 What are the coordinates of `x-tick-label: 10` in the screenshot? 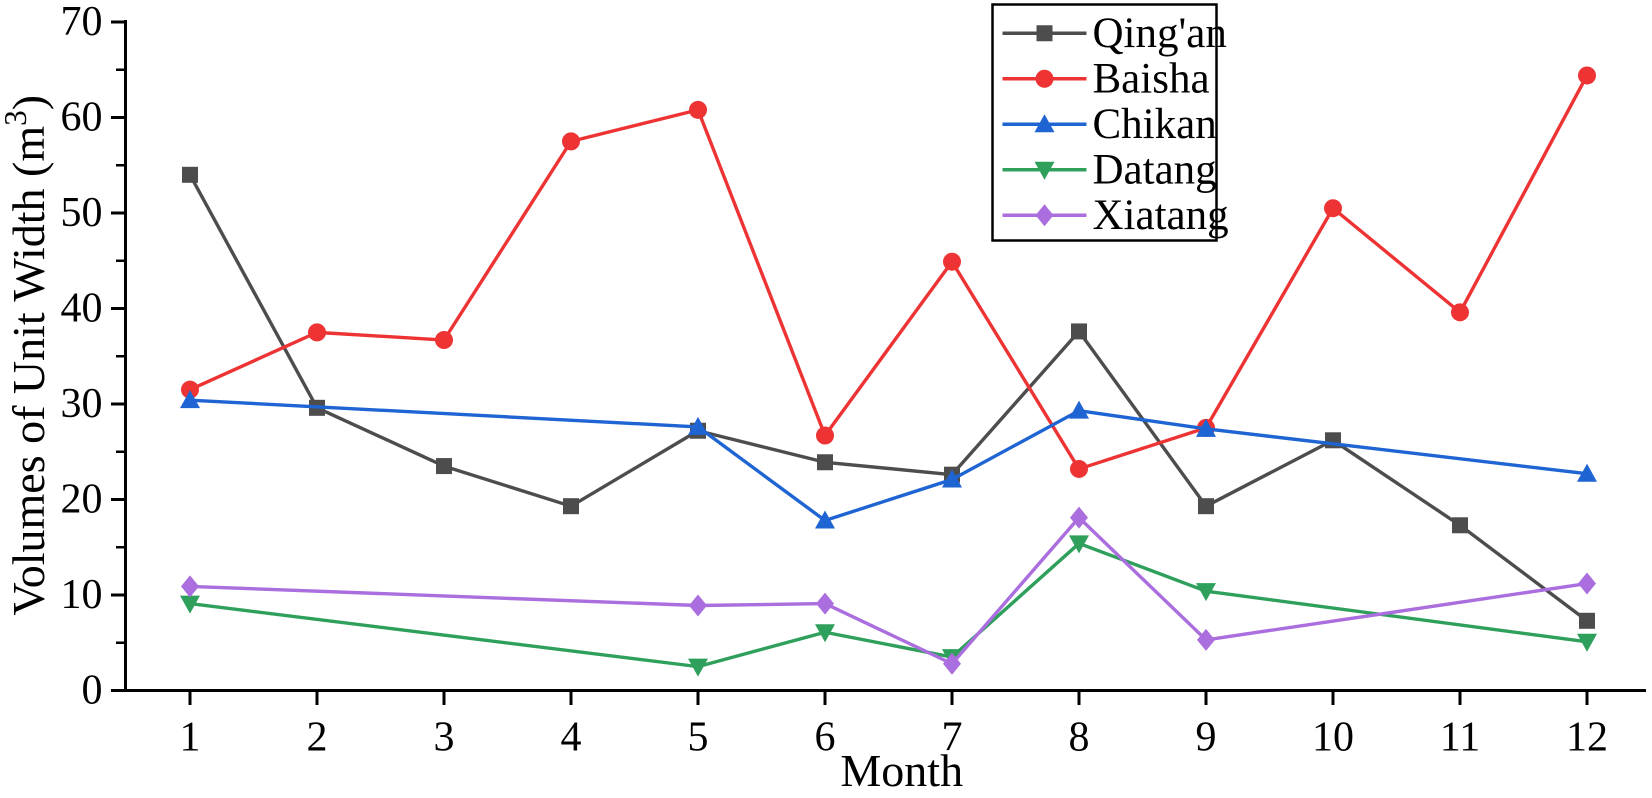 It's located at (1333, 737).